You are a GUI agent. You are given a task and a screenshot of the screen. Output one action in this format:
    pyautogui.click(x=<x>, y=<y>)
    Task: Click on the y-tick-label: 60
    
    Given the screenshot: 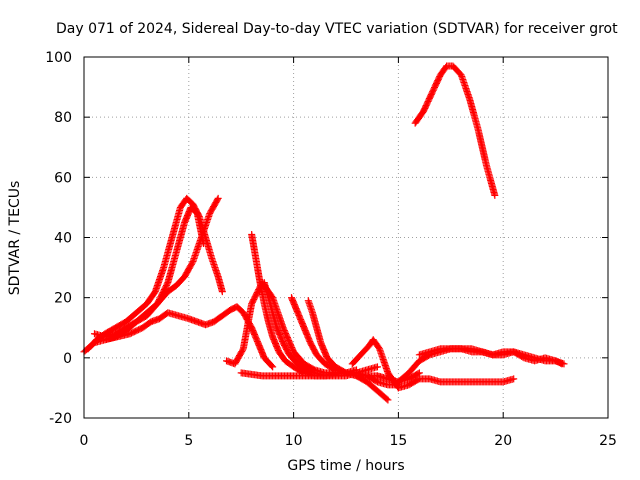 What is the action you would take?
    pyautogui.click(x=63, y=178)
    